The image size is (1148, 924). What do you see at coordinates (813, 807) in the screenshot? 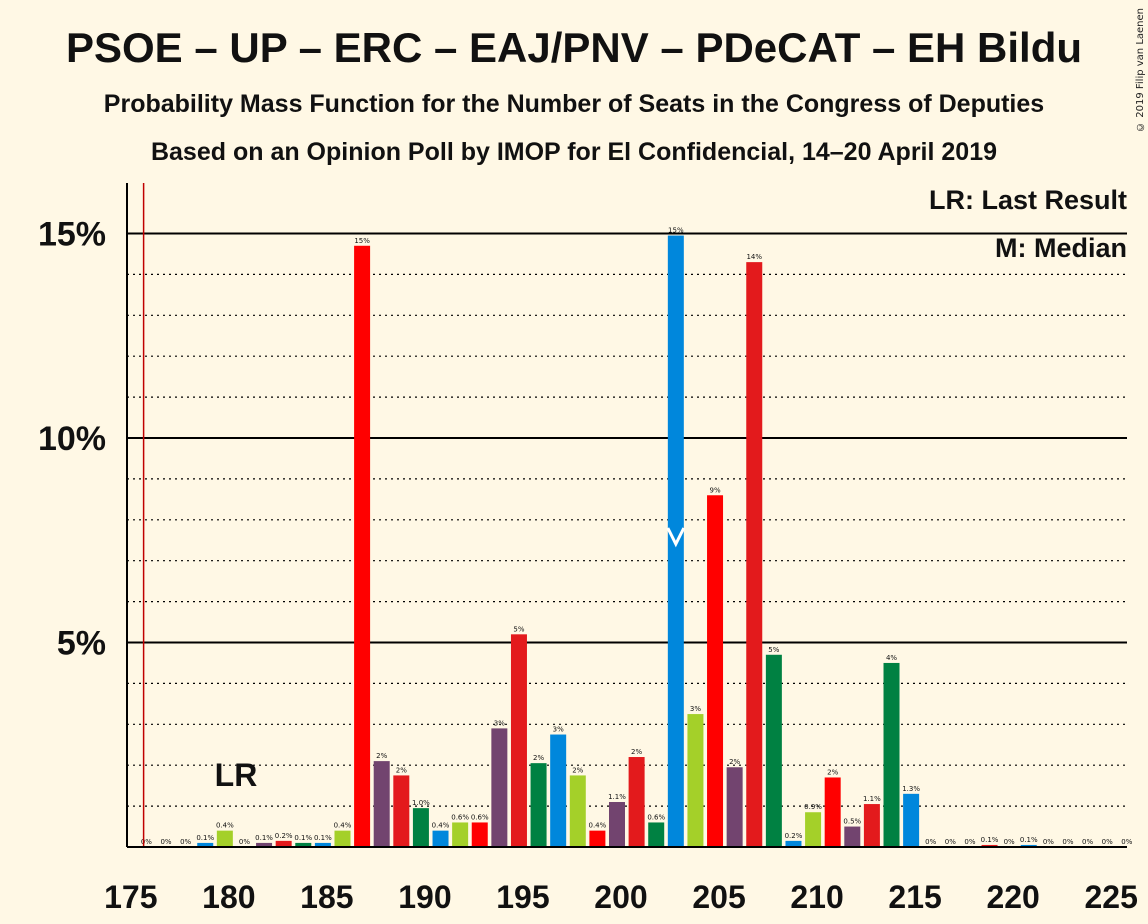
I see `bar-label-seat-210: 0.9%` at bounding box center [813, 807].